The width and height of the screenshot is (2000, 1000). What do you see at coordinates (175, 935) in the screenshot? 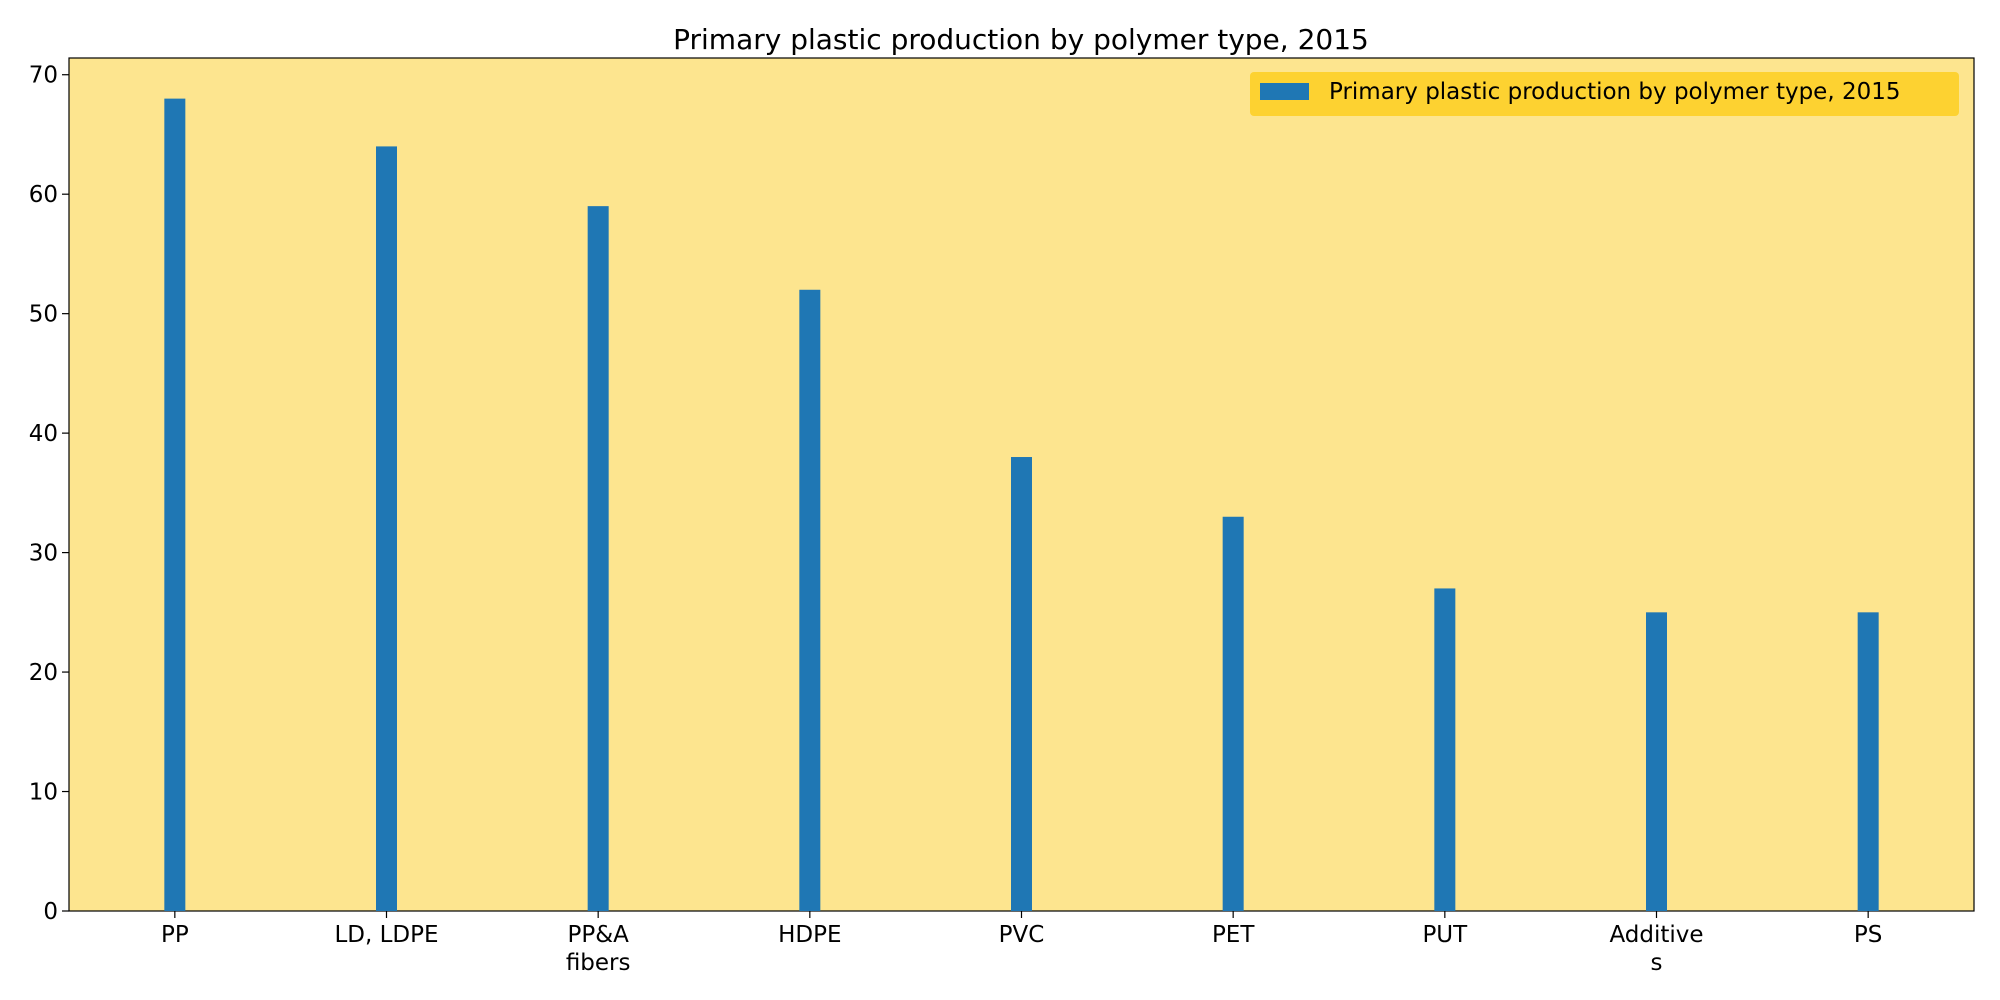
I see `x-tick-label: PP` at bounding box center [175, 935].